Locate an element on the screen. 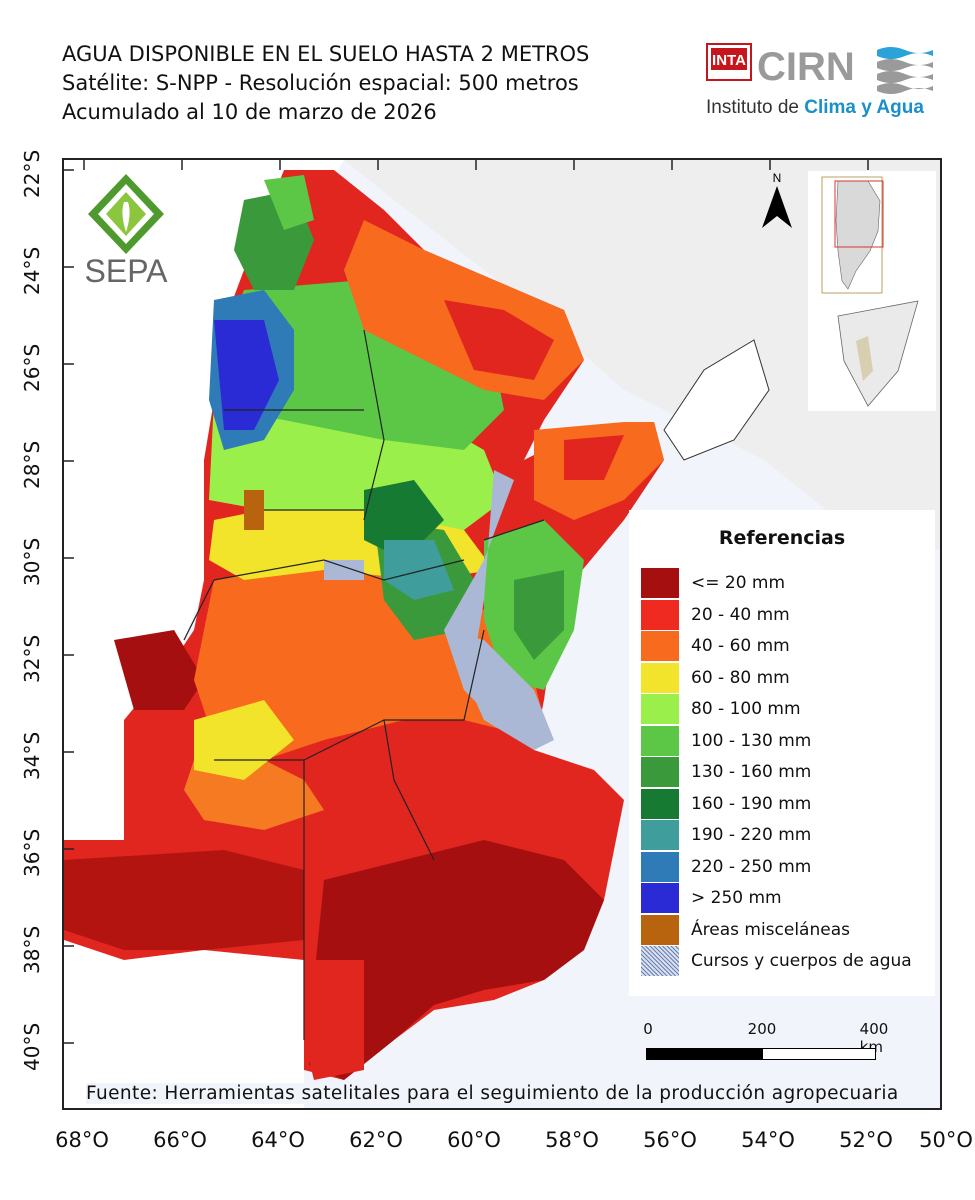 The height and width of the screenshot is (1200, 975). legend-label: > 250 mm is located at coordinates (736, 898).